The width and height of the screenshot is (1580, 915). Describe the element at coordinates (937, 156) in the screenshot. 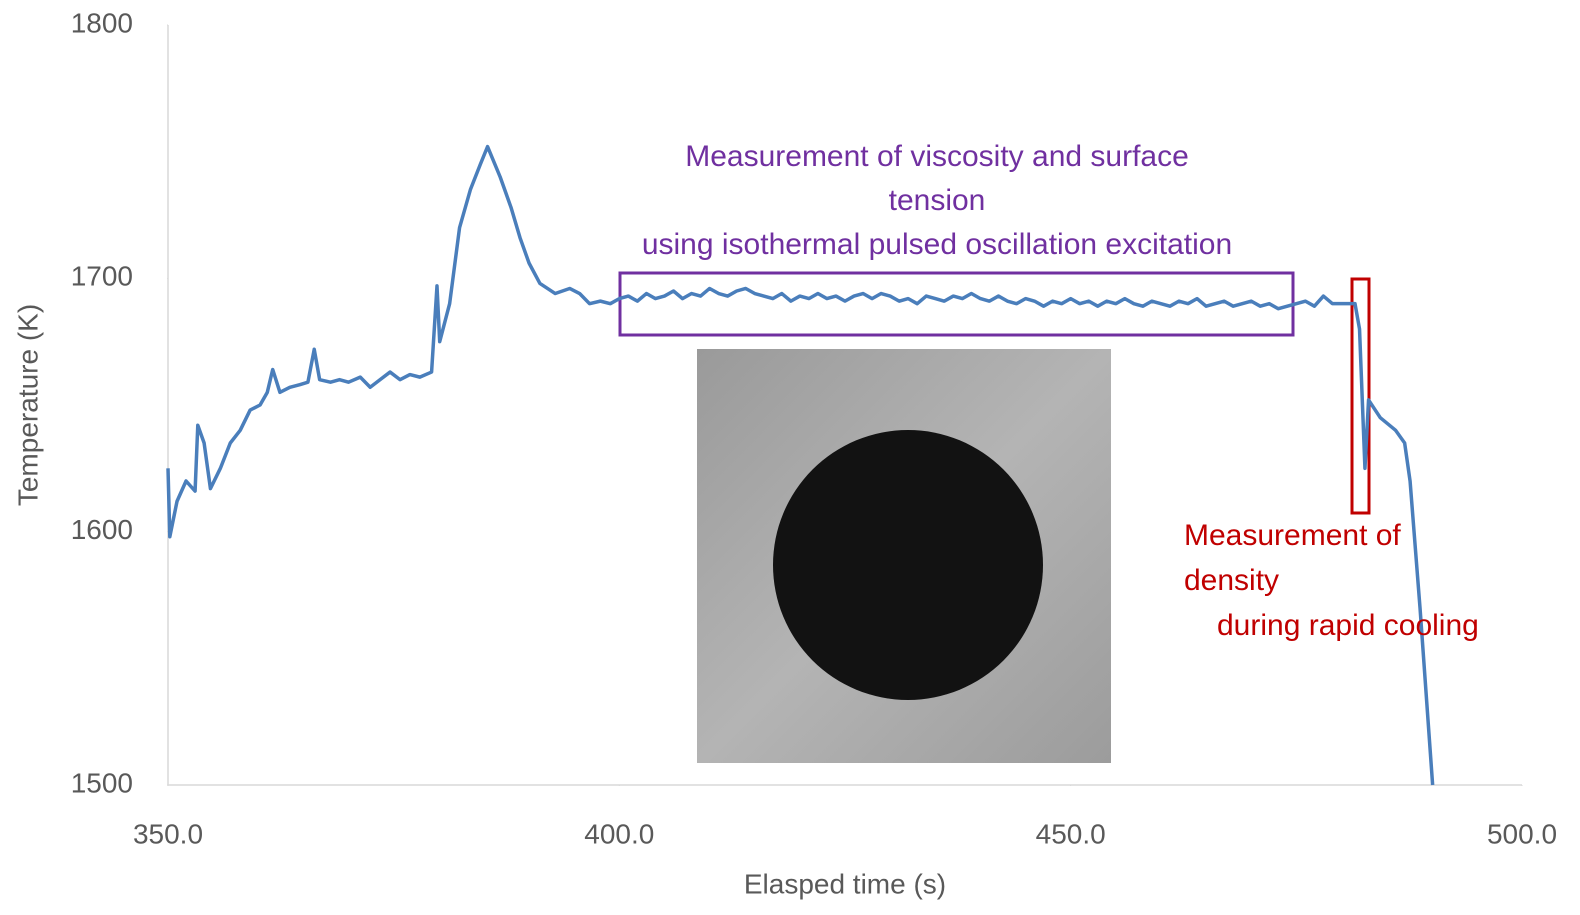

I see `annotation: Measurement of viscosity and surface` at that location.